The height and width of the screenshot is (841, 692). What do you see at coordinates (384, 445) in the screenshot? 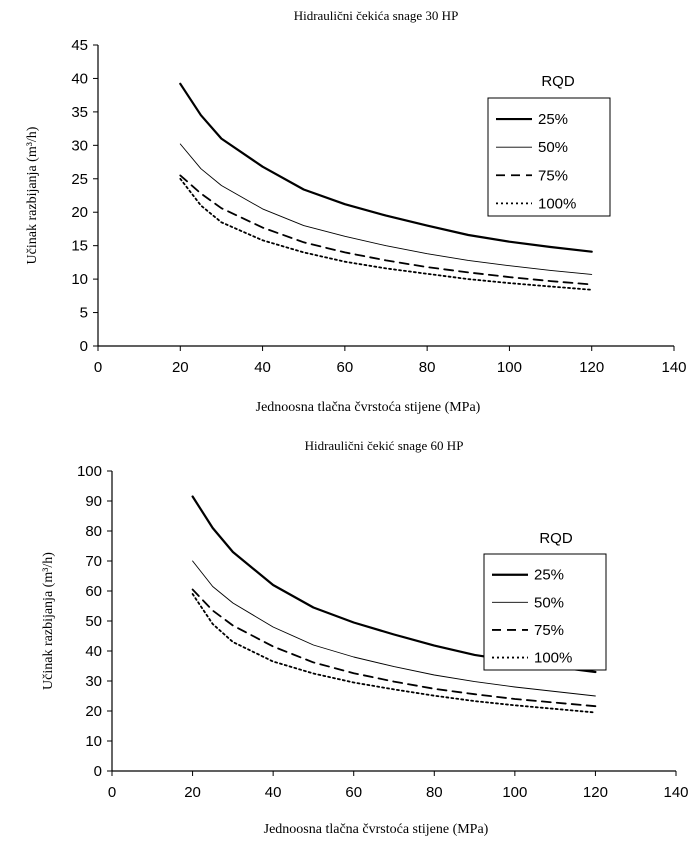
I see `chart-title: Hidraulični čekić snage 60 HP` at bounding box center [384, 445].